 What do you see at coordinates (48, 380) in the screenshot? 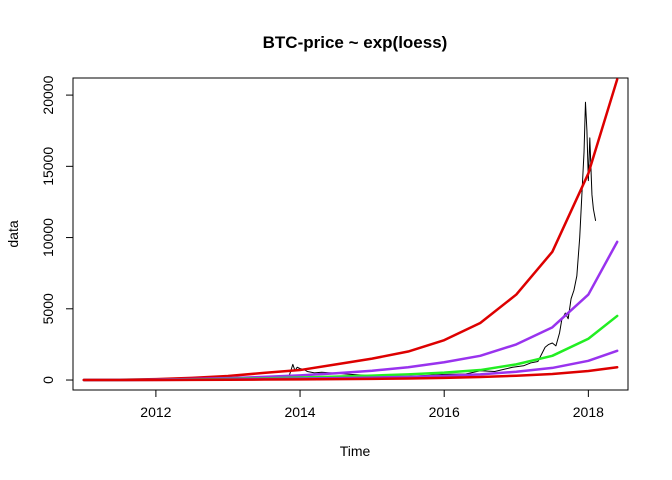
I see `y-tick-label: 0` at bounding box center [48, 380].